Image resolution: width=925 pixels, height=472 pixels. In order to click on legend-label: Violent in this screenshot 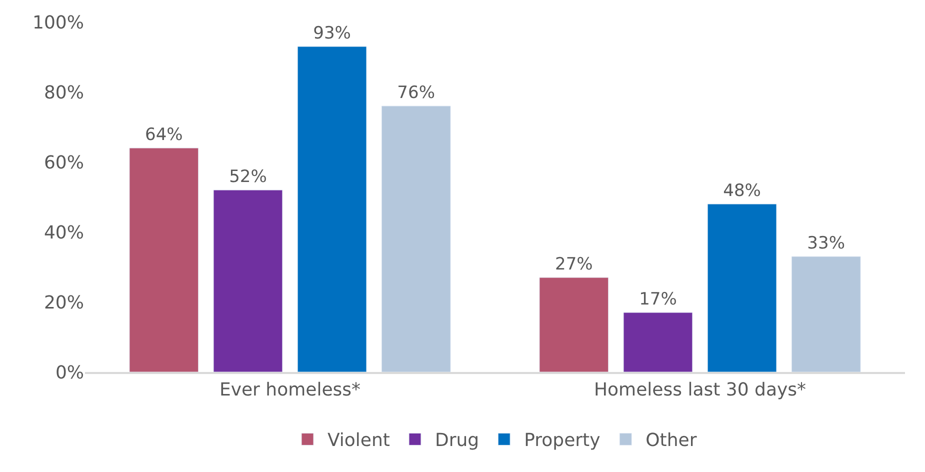, I will do `click(359, 441)`.